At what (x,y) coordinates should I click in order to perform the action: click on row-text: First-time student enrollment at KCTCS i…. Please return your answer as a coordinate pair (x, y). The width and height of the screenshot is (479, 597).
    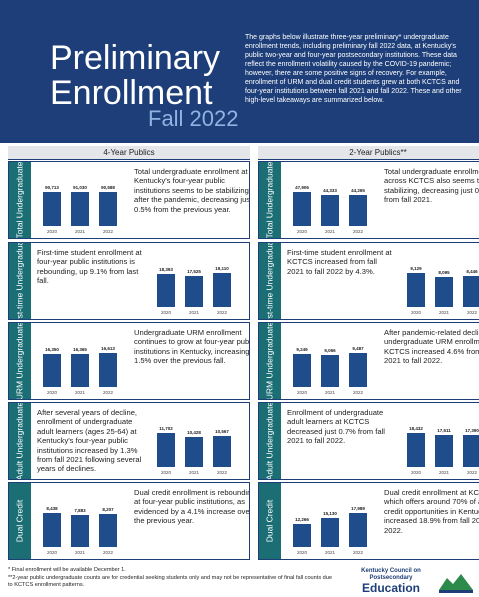
    Looking at the image, I should click on (339, 262).